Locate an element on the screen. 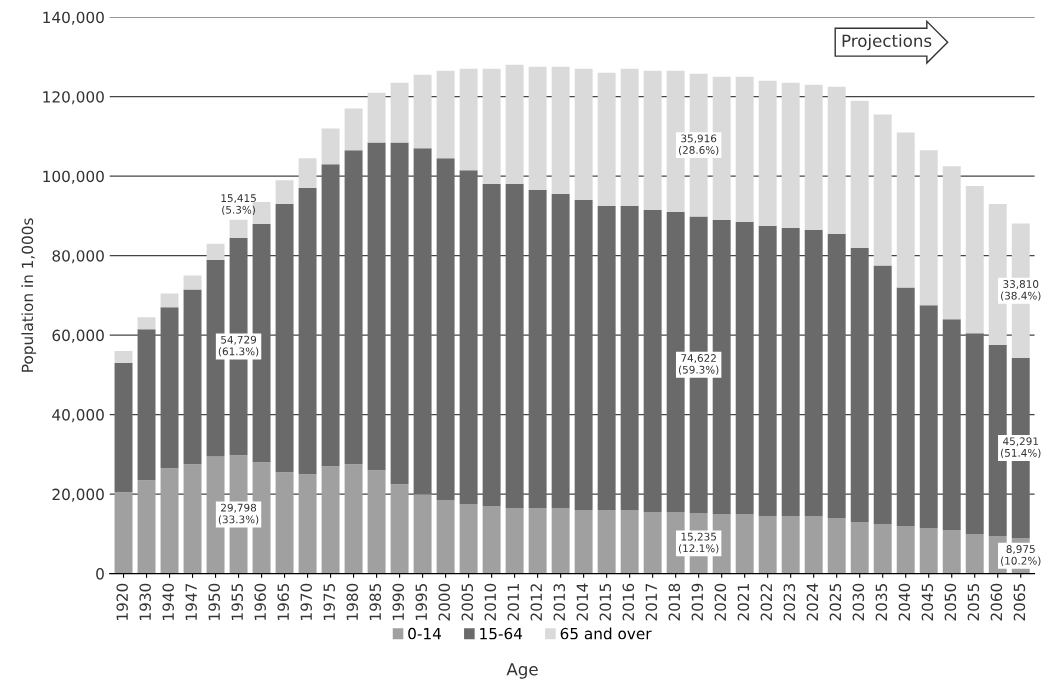  x-tick-label: 1975 is located at coordinates (329, 602).